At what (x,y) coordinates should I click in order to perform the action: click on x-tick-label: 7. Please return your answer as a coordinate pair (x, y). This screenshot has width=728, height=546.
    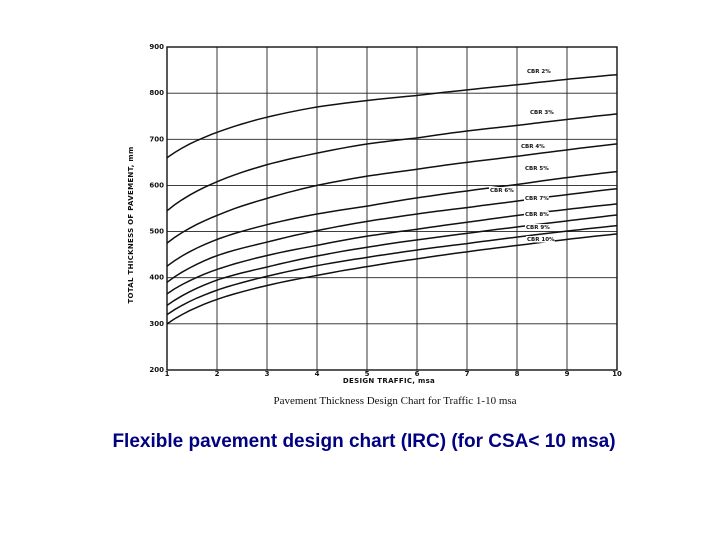
    Looking at the image, I should click on (467, 374).